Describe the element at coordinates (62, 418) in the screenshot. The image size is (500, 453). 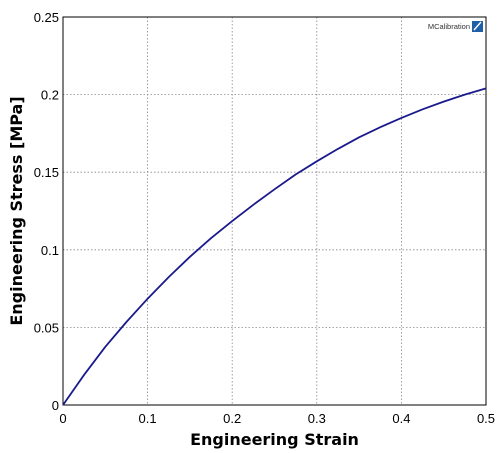
I see `x-tick-label: 0` at that location.